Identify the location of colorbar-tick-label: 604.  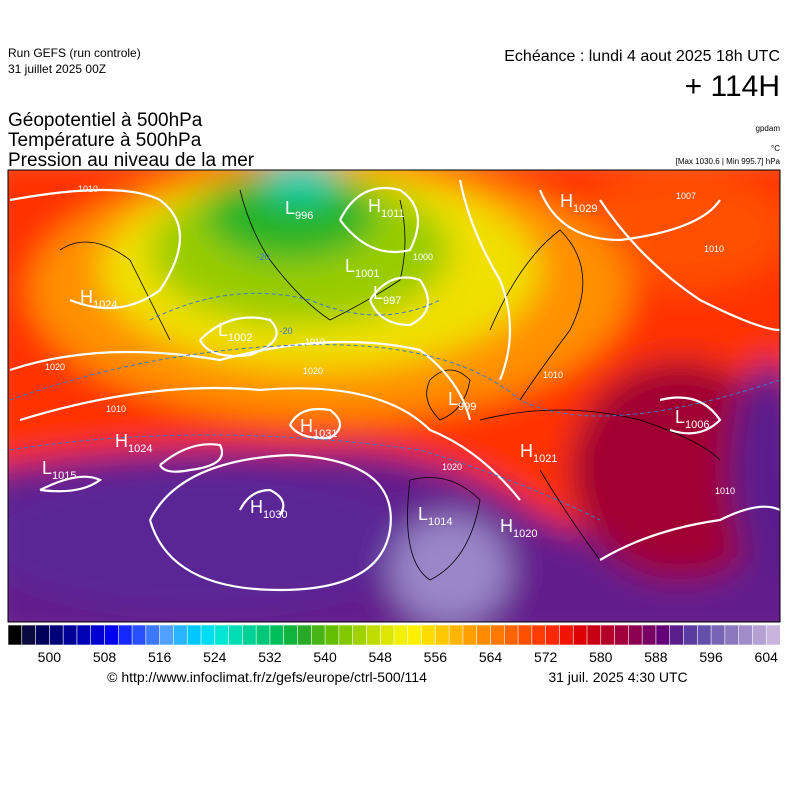
(767, 657).